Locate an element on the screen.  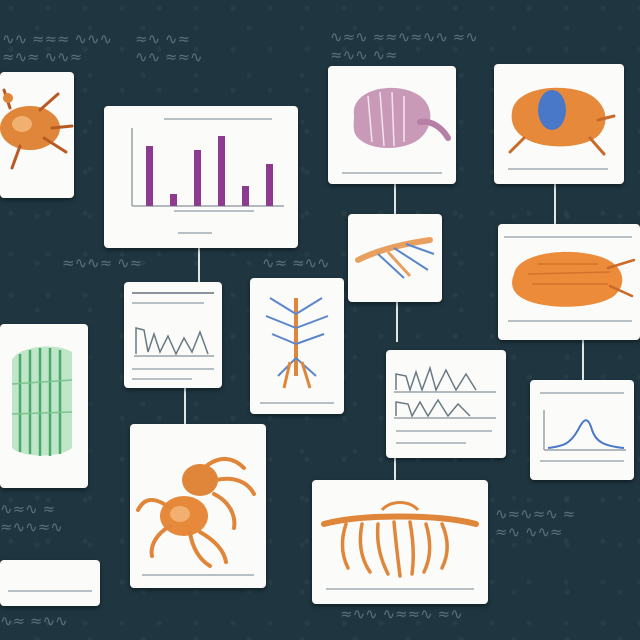
green-tissue-illustration is located at coordinates (42, 401).